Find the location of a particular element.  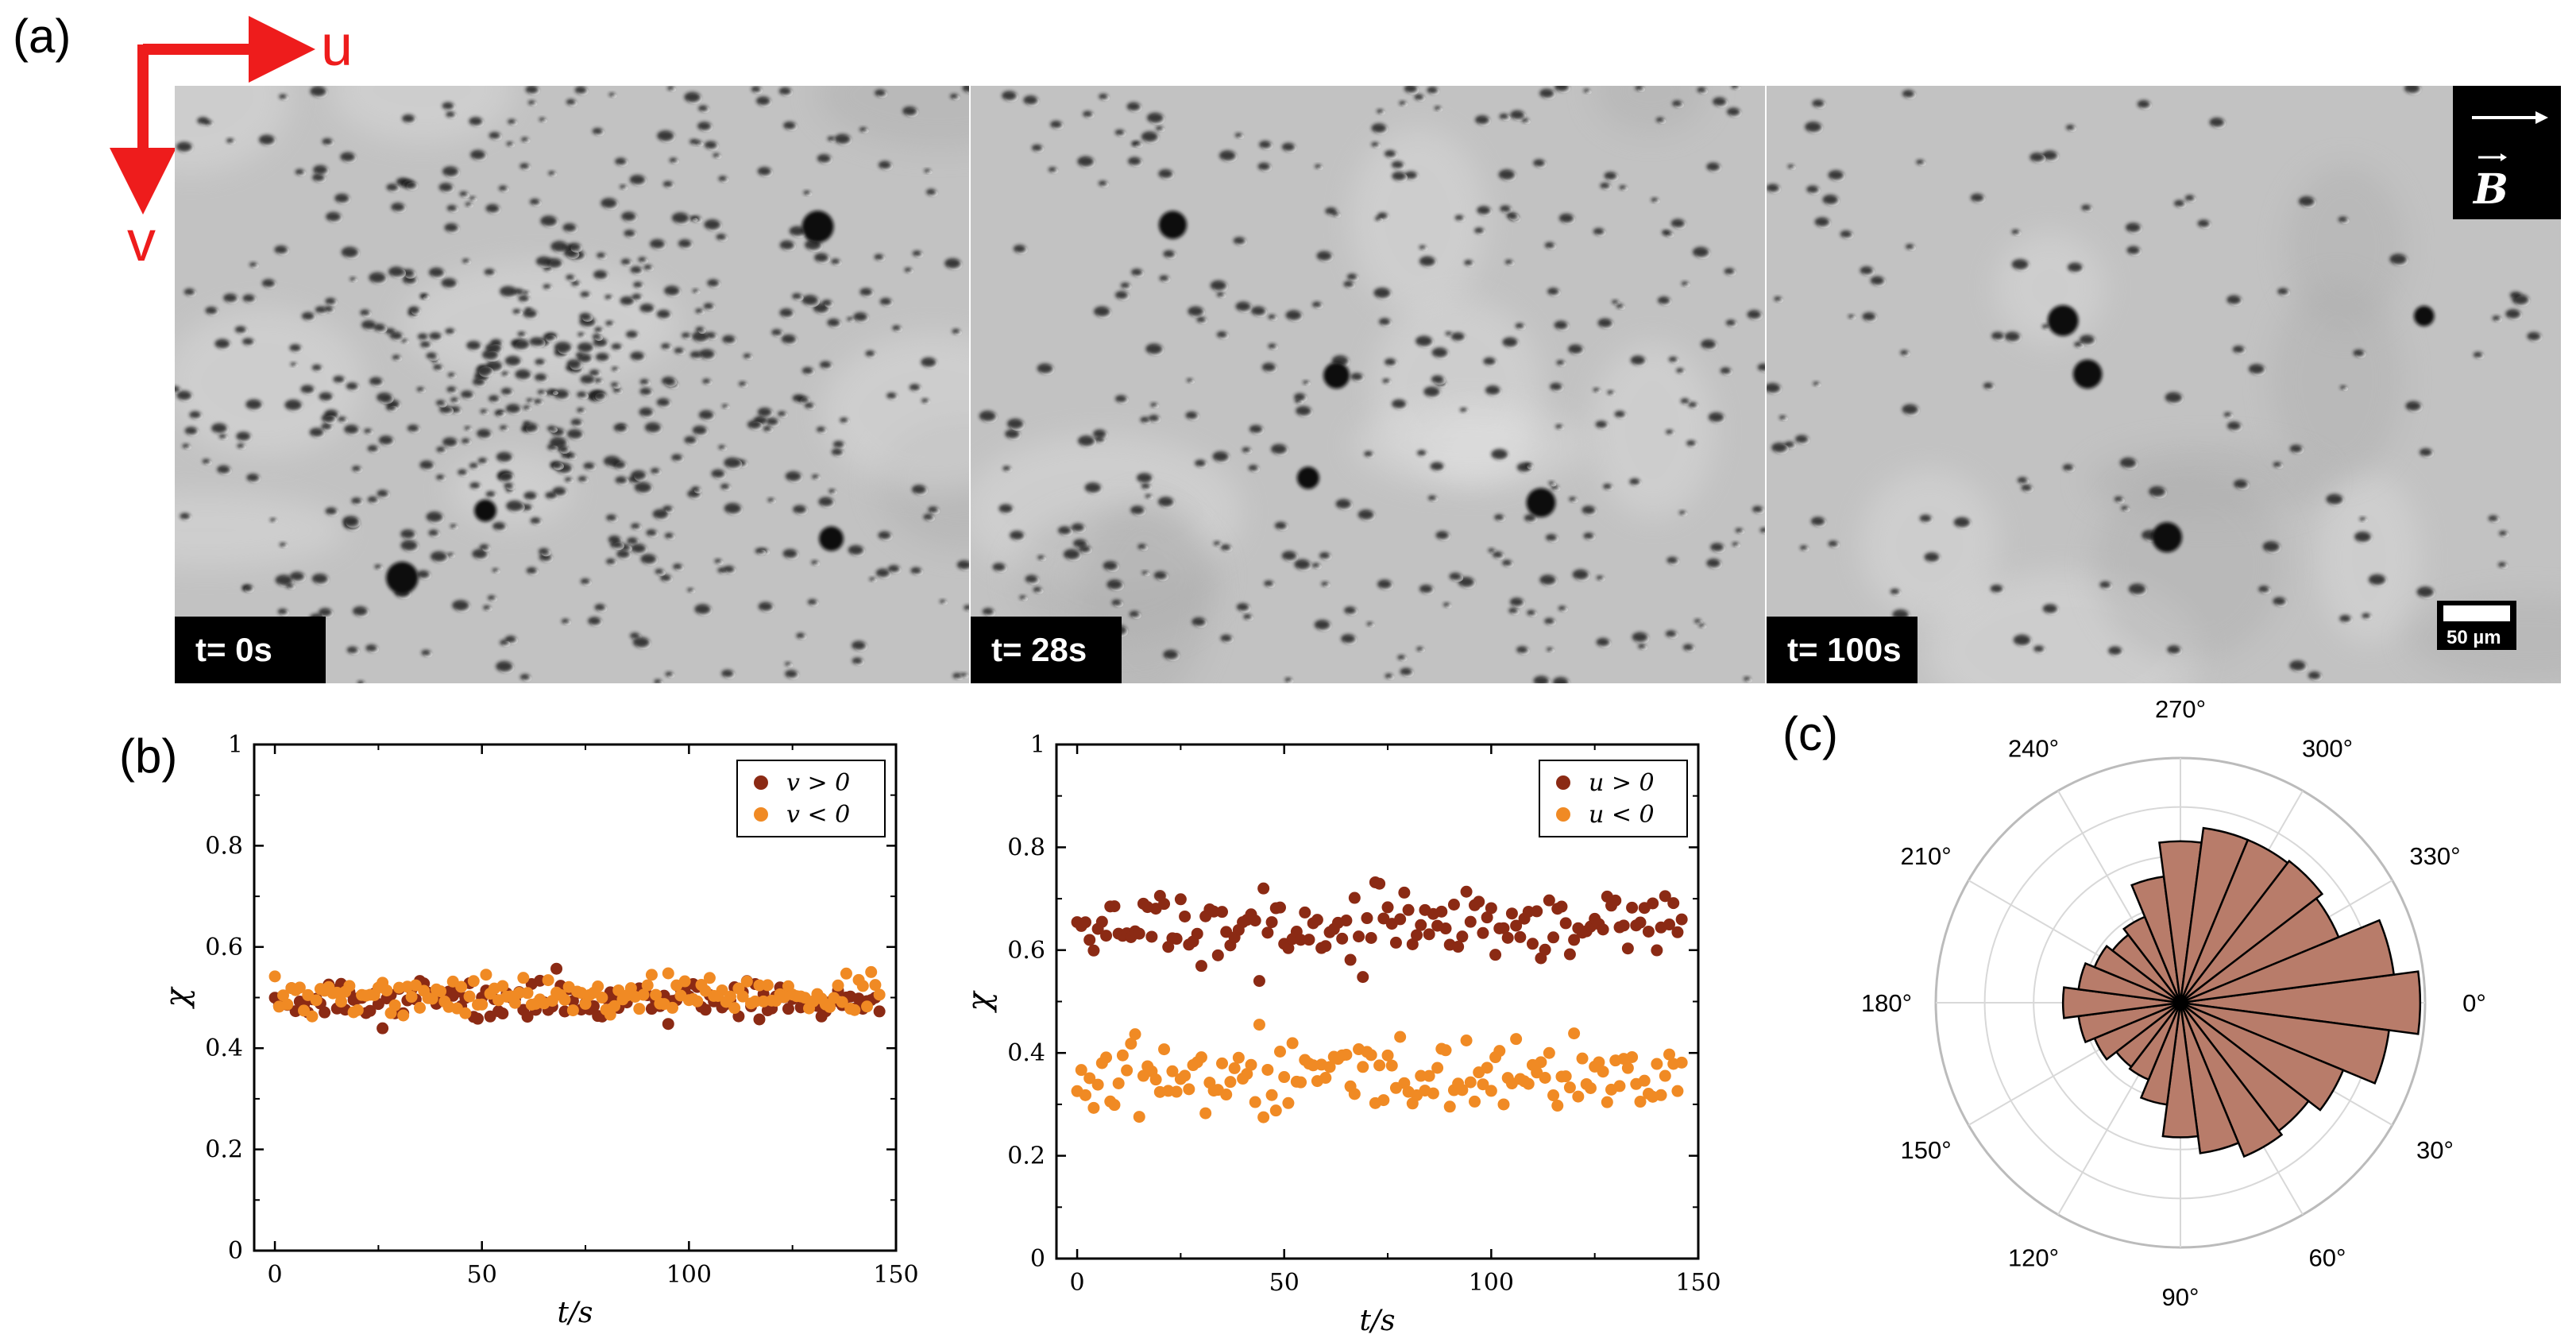

legend-marker is located at coordinates (761, 782).